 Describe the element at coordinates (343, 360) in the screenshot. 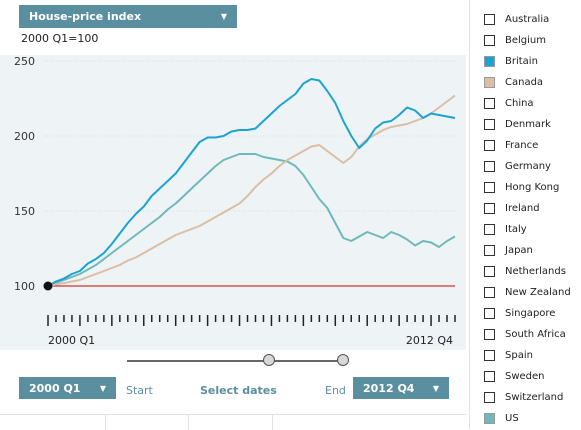

I see `slider-end-handle` at that location.